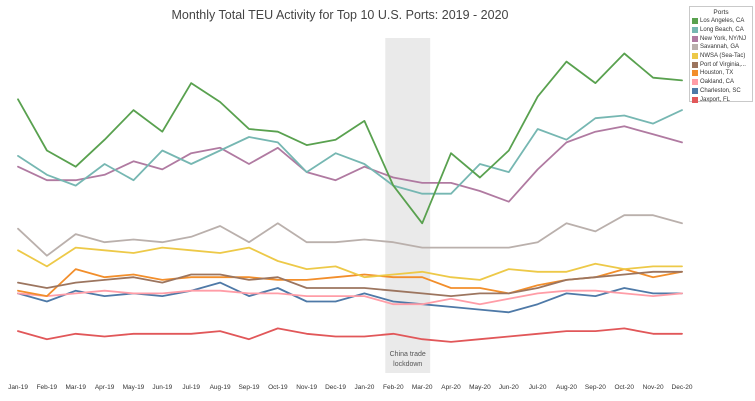  What do you see at coordinates (653, 387) in the screenshot?
I see `x-tick-label: Nov-20` at bounding box center [653, 387].